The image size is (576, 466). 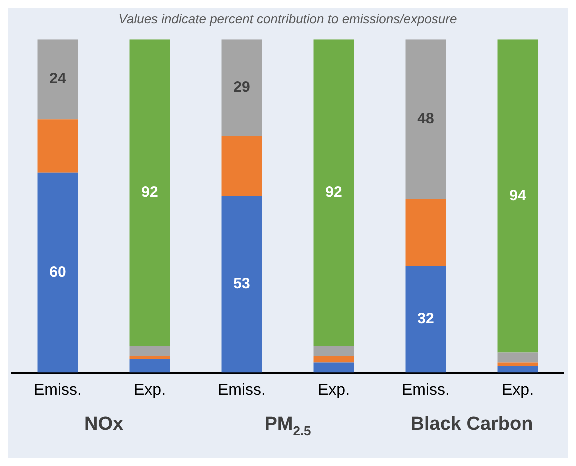 I want to click on data-label: 48, so click(x=426, y=119).